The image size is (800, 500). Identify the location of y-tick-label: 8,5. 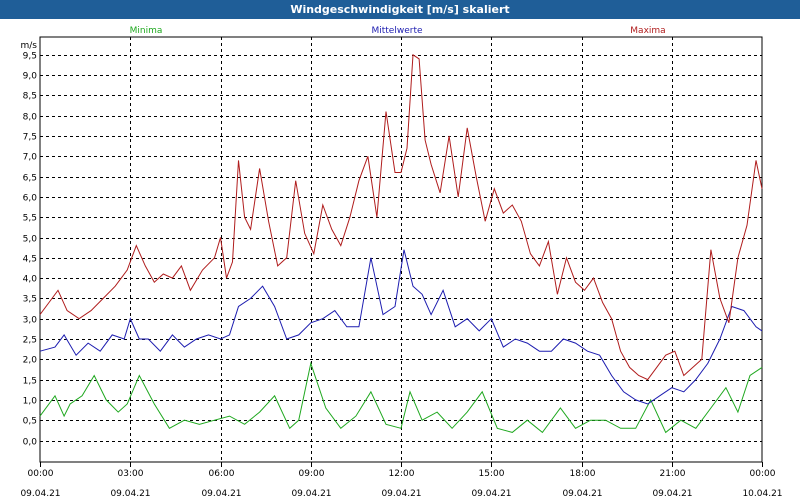
(30, 97).